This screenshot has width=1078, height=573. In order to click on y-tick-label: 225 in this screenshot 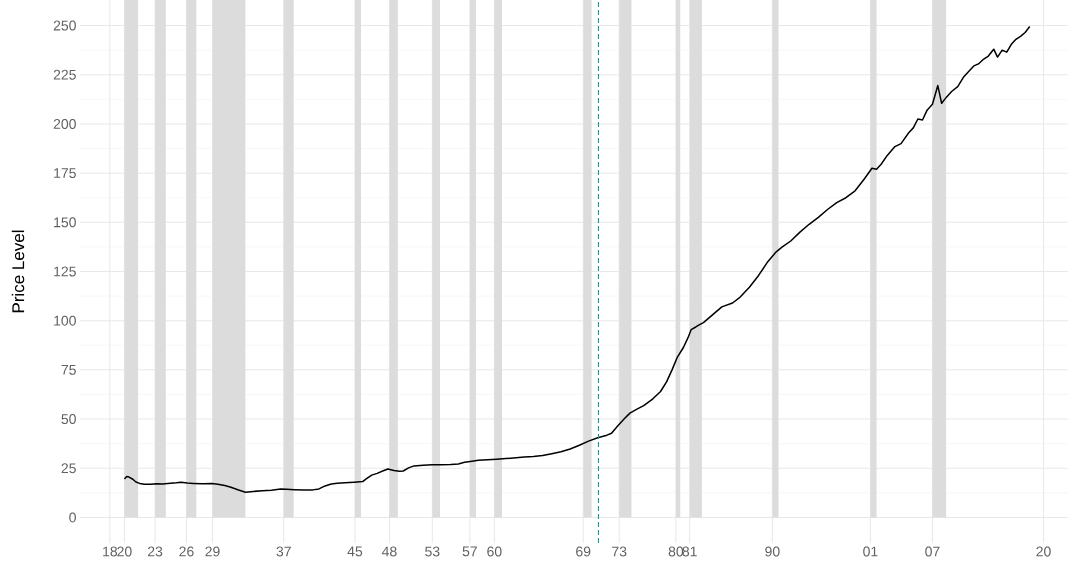, I will do `click(64, 74)`.